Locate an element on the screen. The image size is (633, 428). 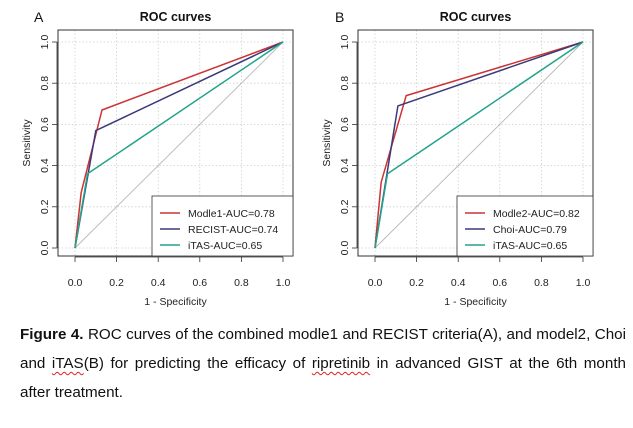
caption-drug: ripretinib is located at coordinates (341, 363).